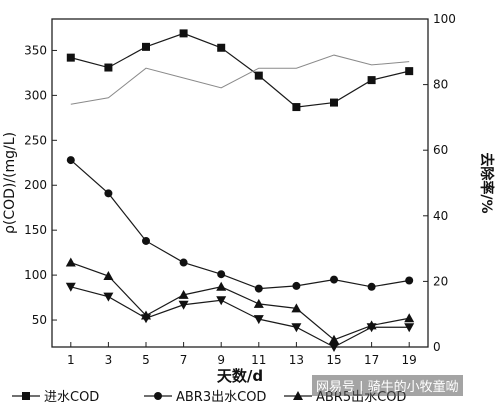 This screenshot has width=499, height=402. Describe the element at coordinates (409, 360) in the screenshot. I see `x-tick-label: 19` at that location.